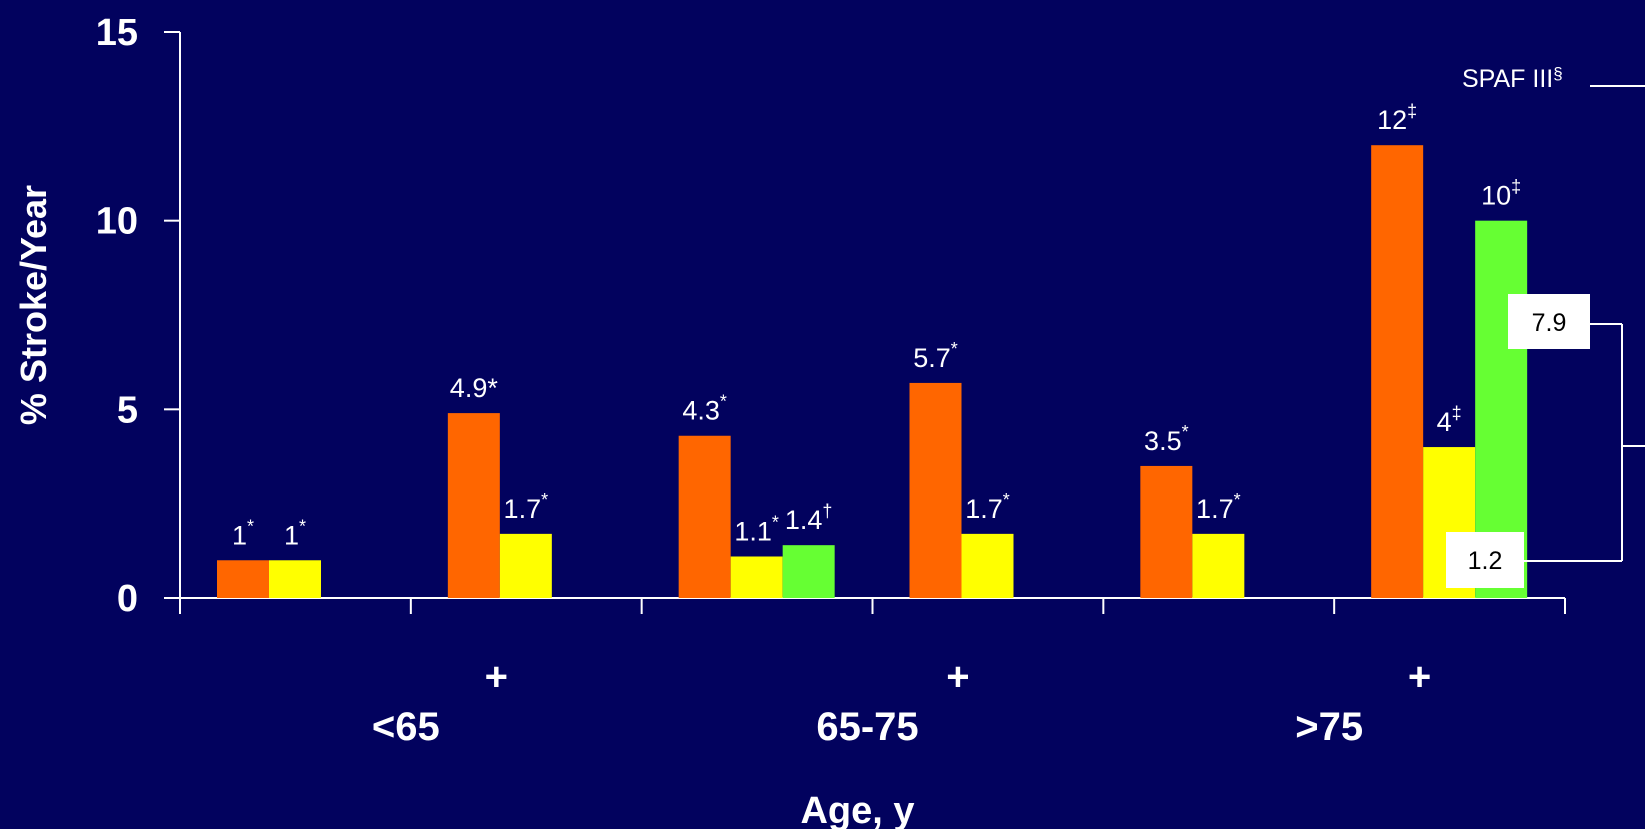  I want to click on spaf-label: SPAF III§, so click(1512, 78).